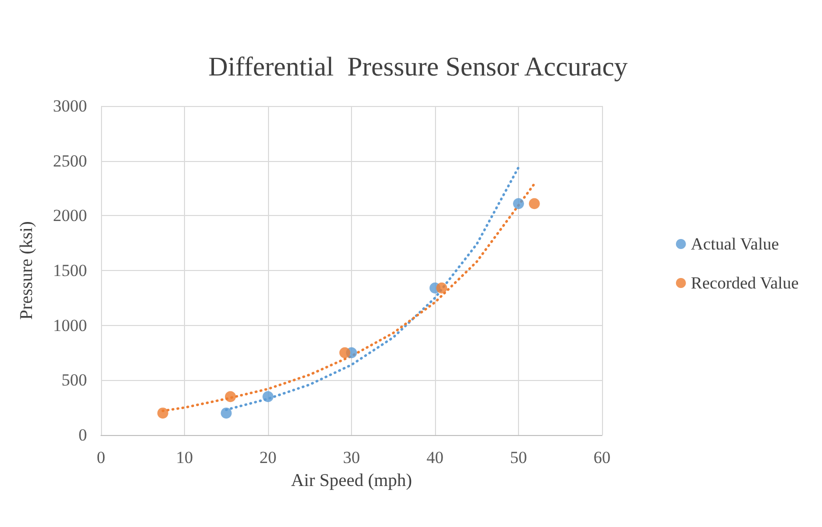 The image size is (822, 527). I want to click on legend-label: Actual Value, so click(734, 244).